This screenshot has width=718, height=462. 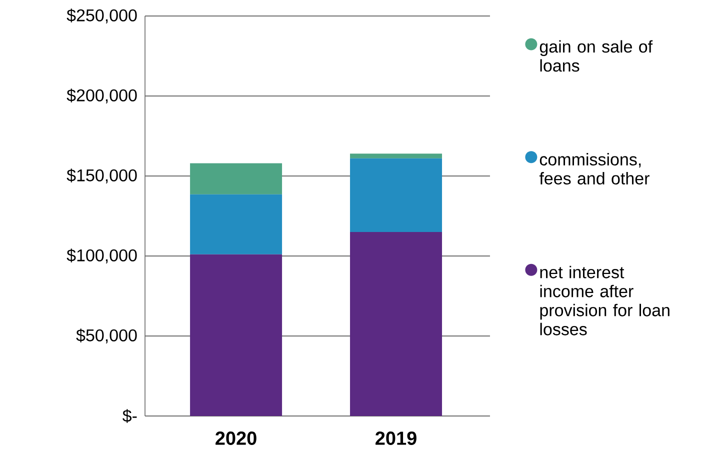 I want to click on y-tick-label: $150,000, so click(x=101, y=176).